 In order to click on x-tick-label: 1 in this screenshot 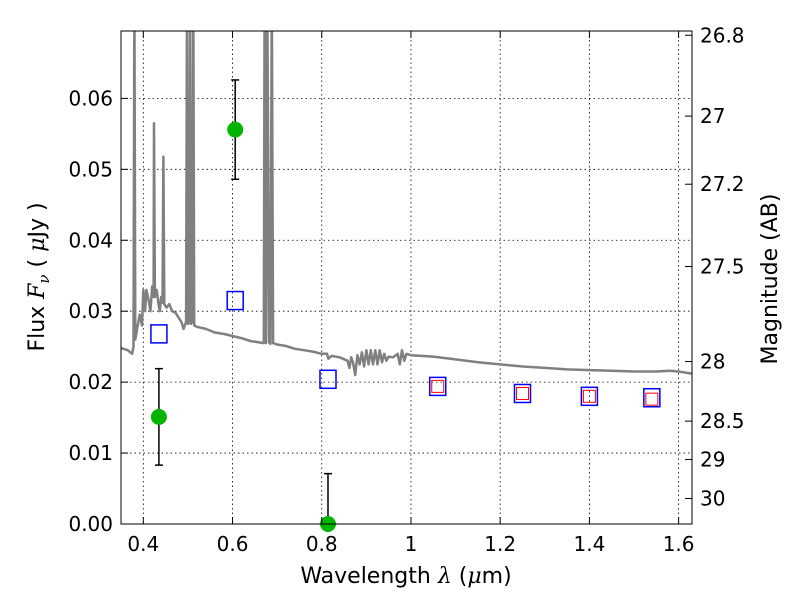, I will do `click(411, 544)`.